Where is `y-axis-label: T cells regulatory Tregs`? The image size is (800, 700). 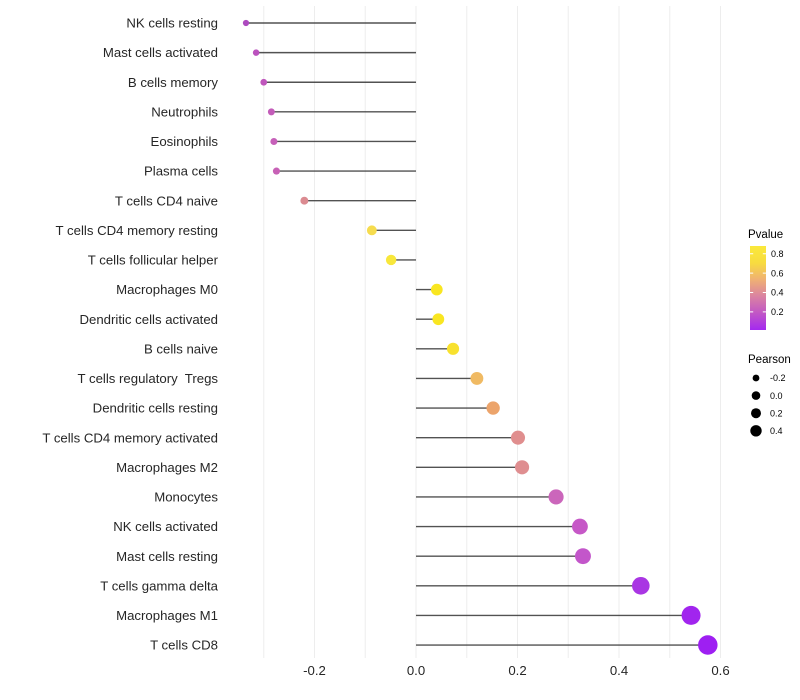 y-axis-label: T cells regulatory Tregs is located at coordinates (148, 378).